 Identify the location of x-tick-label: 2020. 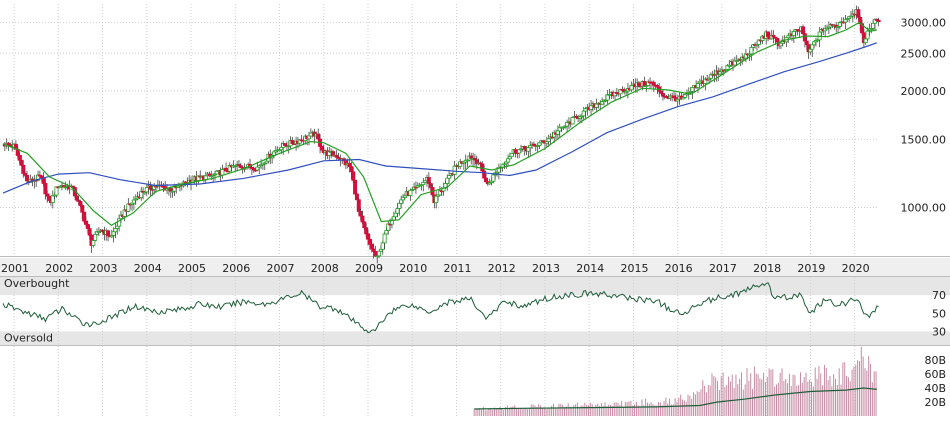
(856, 268).